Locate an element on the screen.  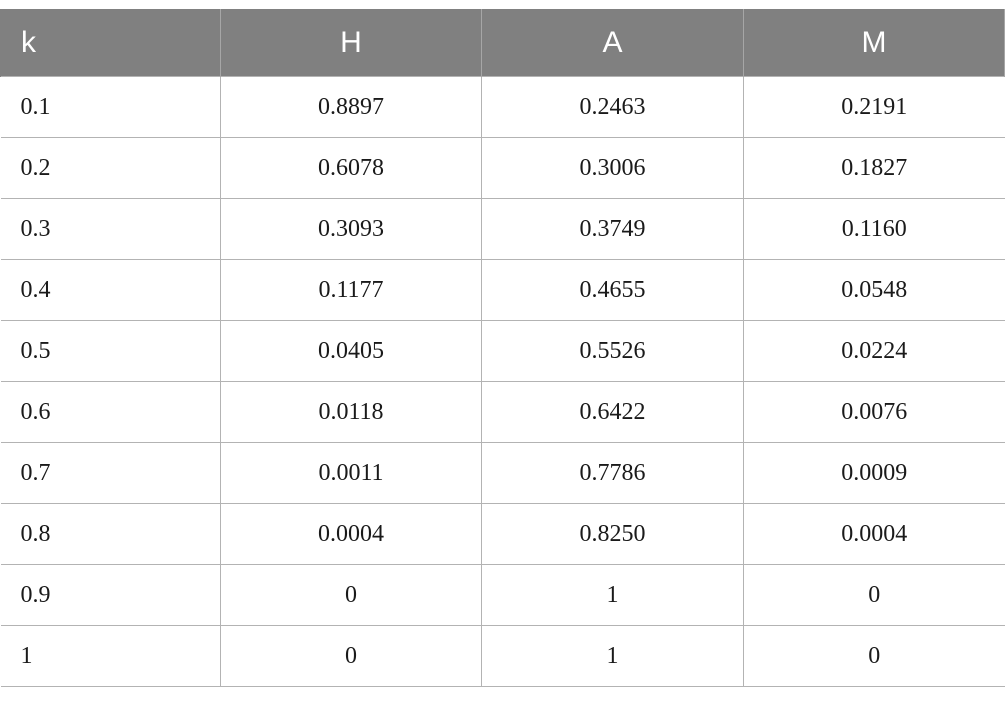
table-cell-a: 0.7786 is located at coordinates (612, 473).